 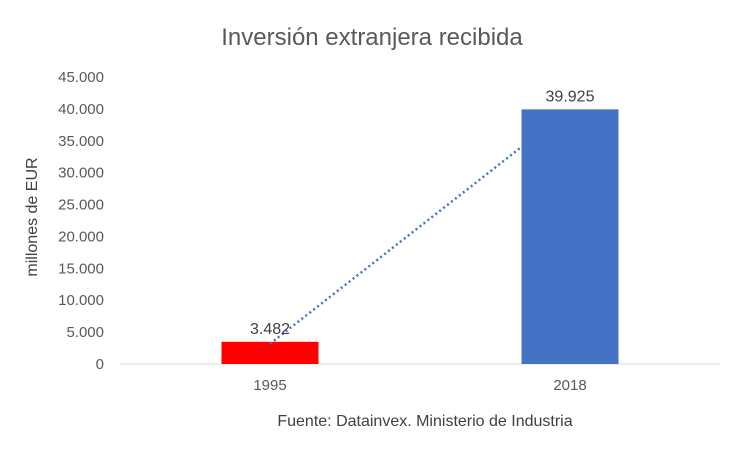 What do you see at coordinates (570, 237) in the screenshot?
I see `bar-2018` at bounding box center [570, 237].